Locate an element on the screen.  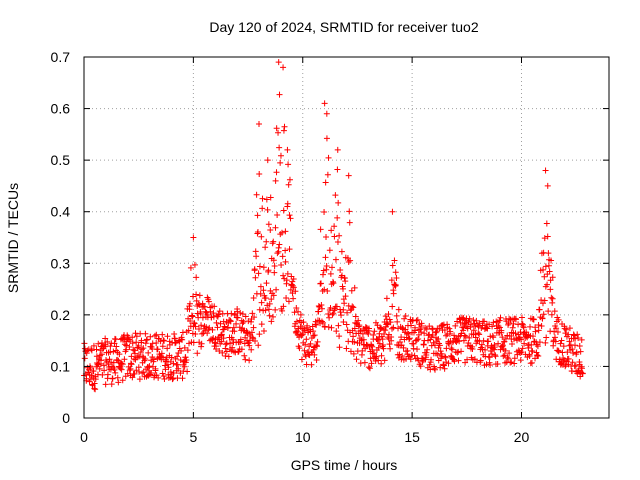
y-tick-label: 0.4 is located at coordinates (61, 212).